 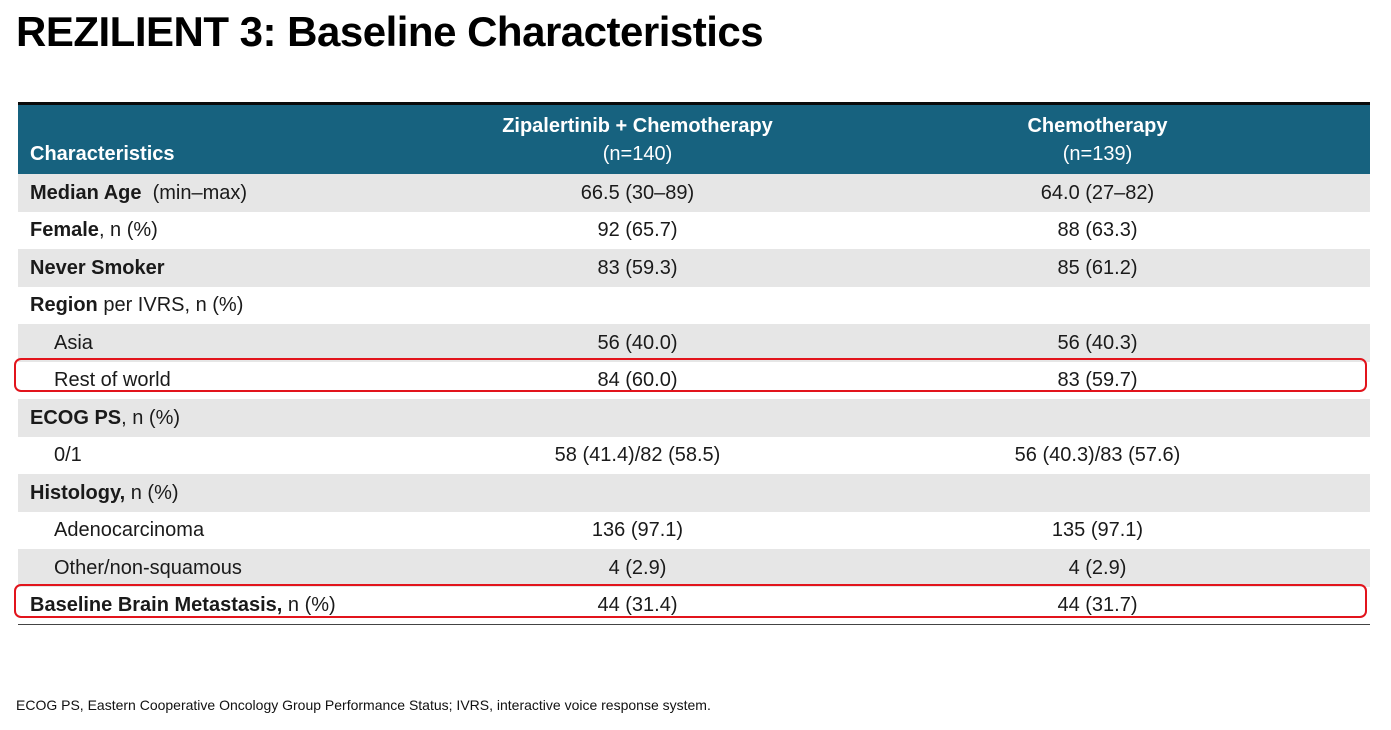 I want to click on row-value-chemo: 83 (59.7), so click(x=1097, y=380).